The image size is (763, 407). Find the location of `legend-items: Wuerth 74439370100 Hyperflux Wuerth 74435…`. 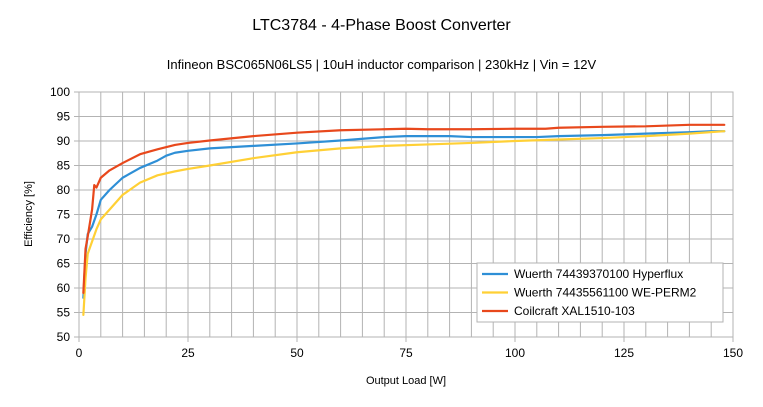

legend-items: Wuerth 74439370100 Hyperflux Wuerth 74435… is located at coordinates (589, 292).